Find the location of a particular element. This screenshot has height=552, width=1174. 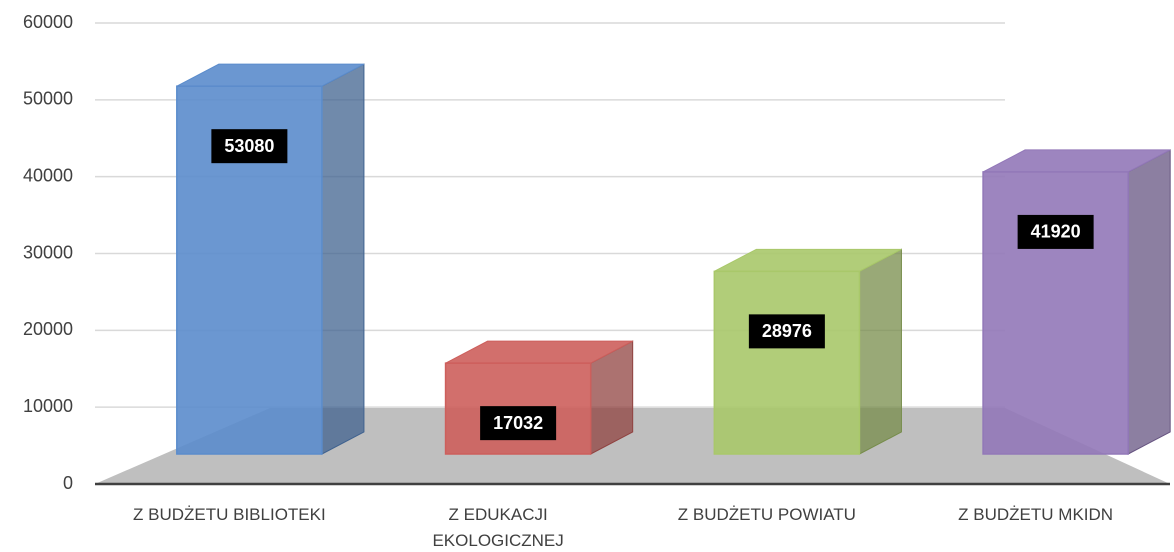

y-tick-label: 60000 is located at coordinates (48, 22).